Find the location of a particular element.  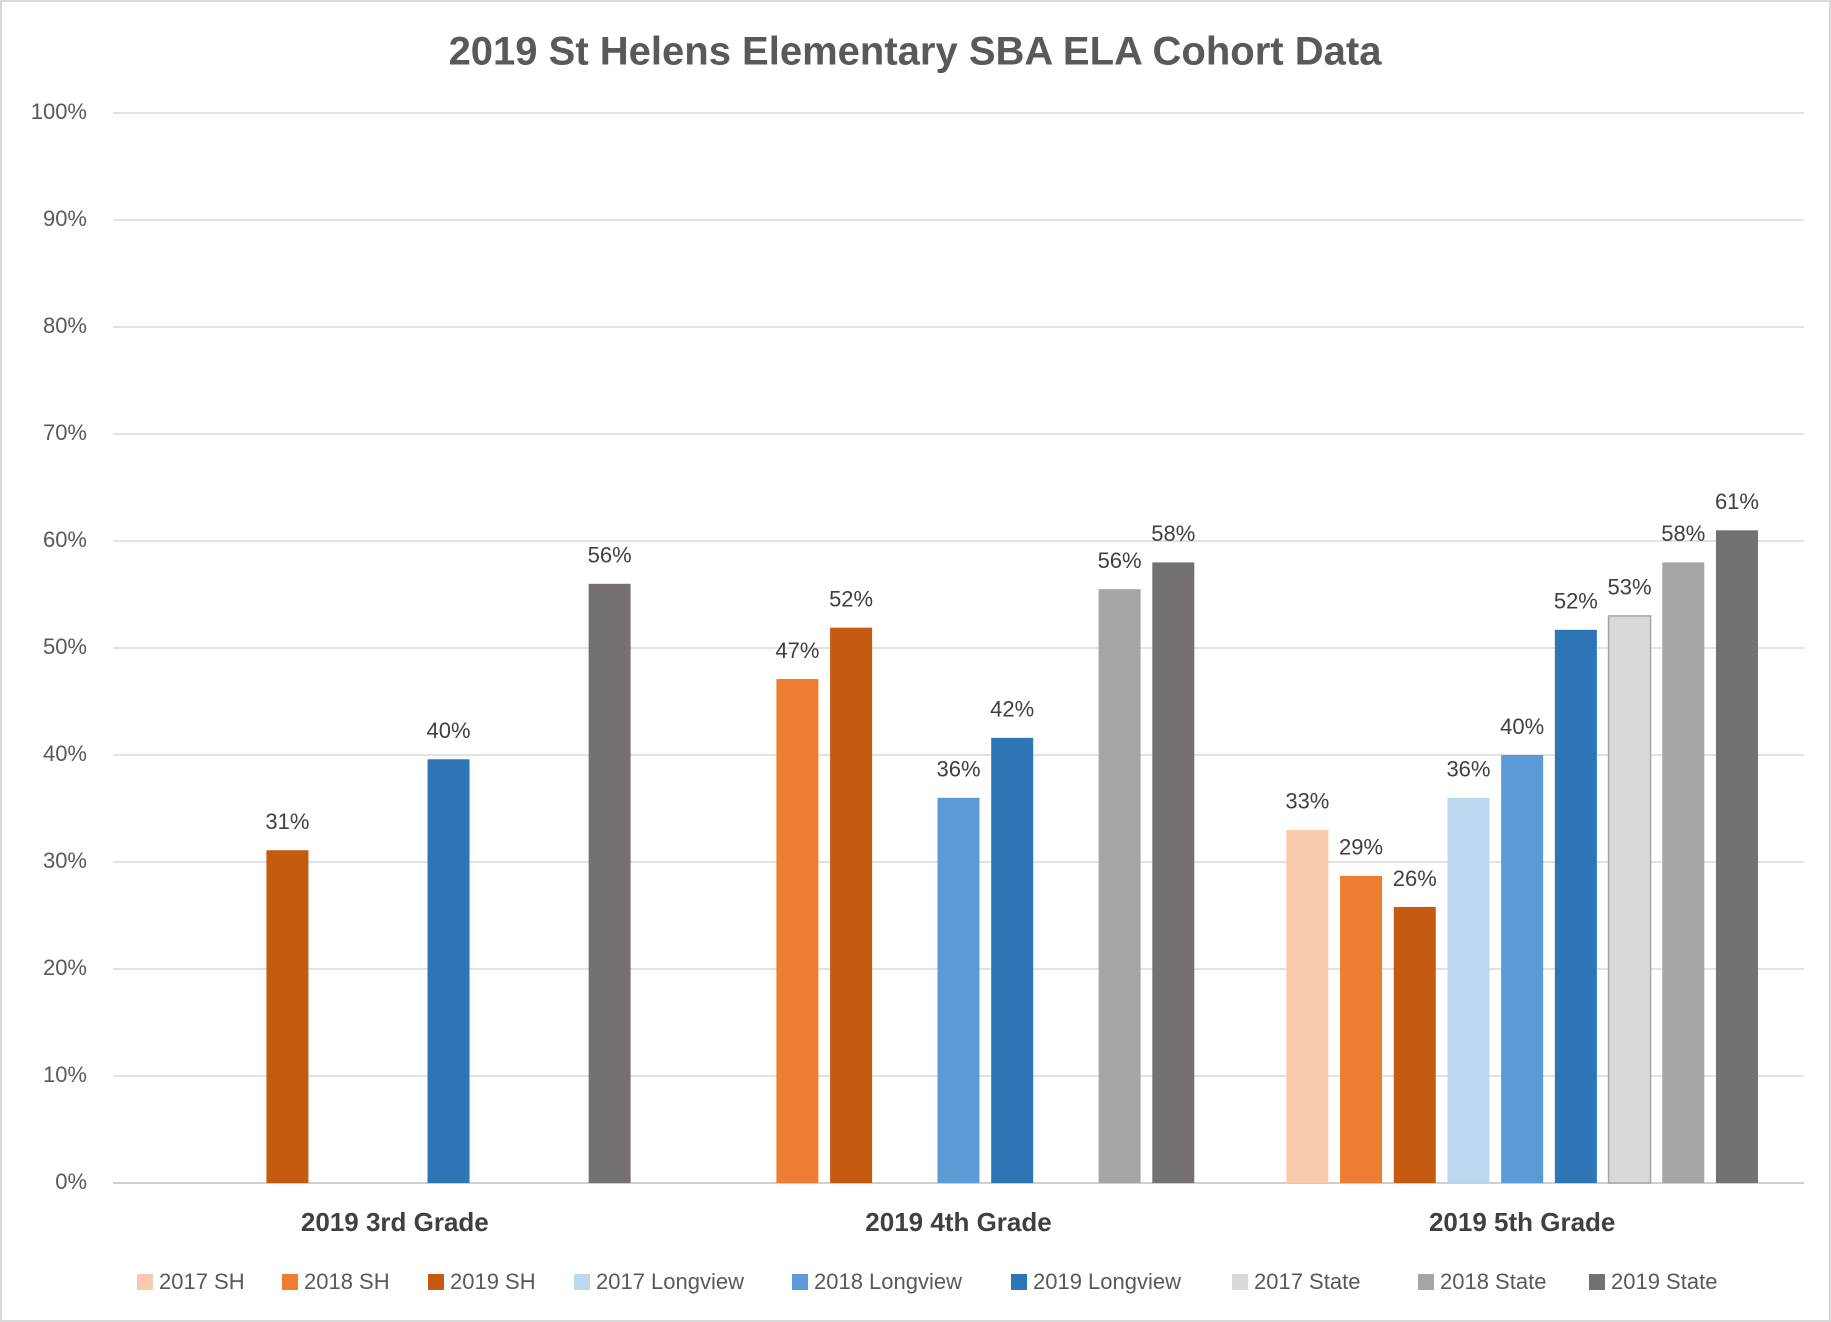

y-tick-label: 40% is located at coordinates (65, 753).